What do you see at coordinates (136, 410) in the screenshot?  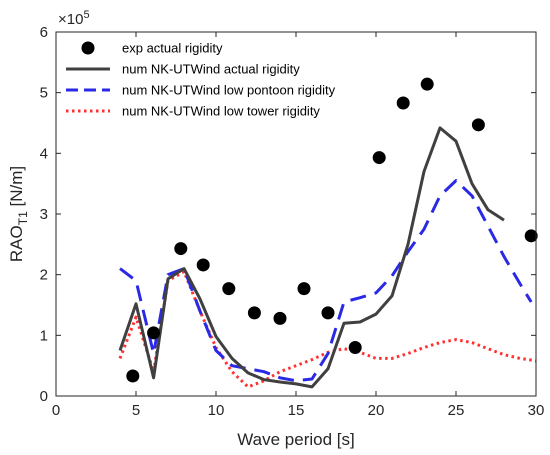 I see `x-tick-label: 5` at bounding box center [136, 410].